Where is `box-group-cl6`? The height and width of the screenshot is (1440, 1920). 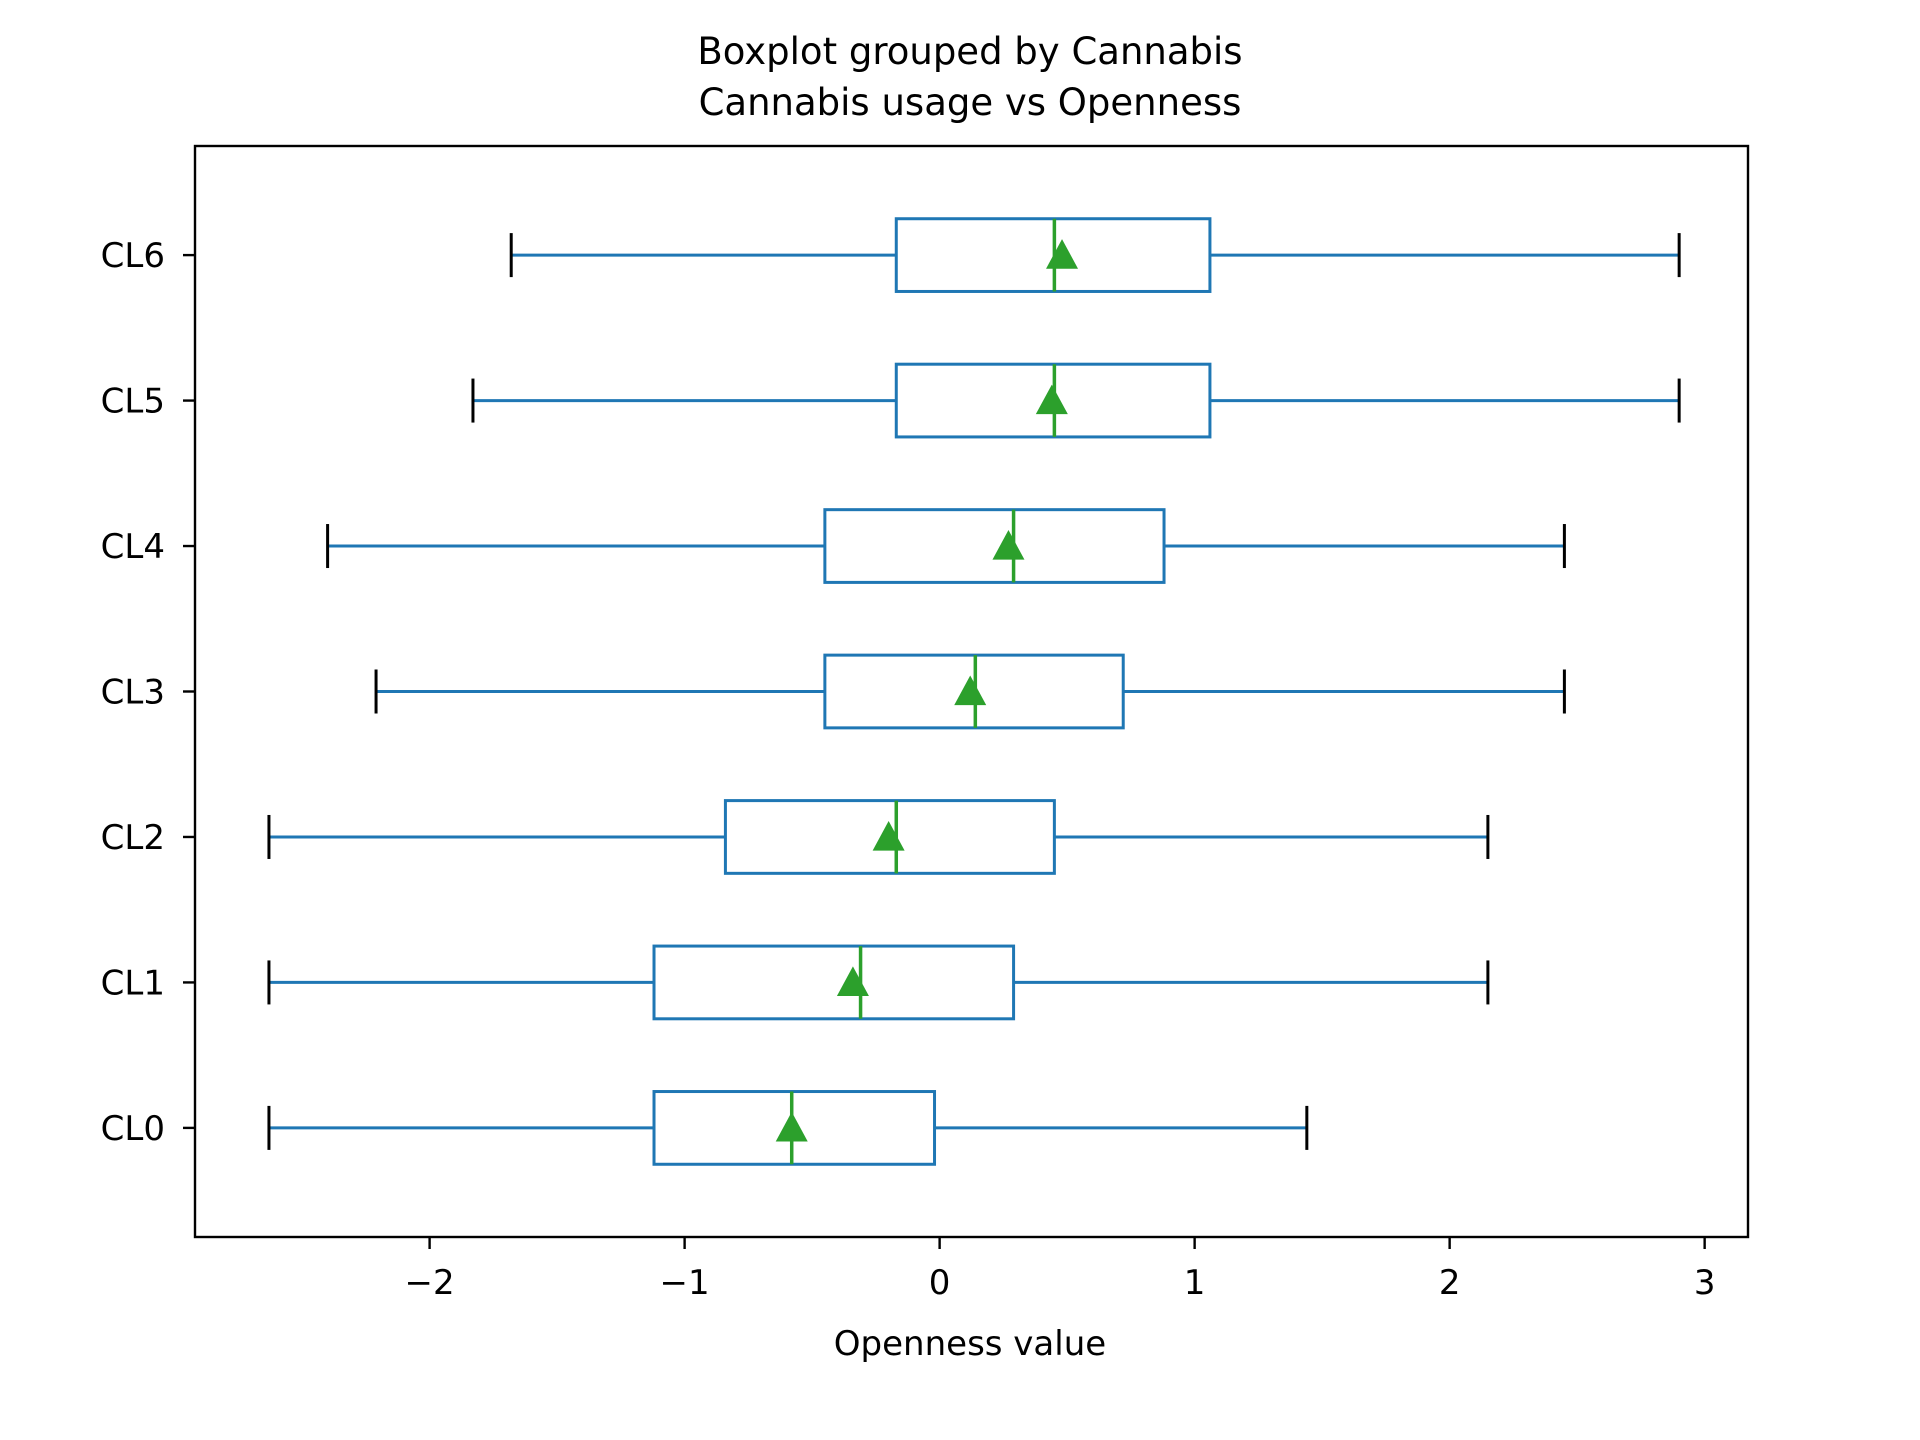
box-group-cl6 is located at coordinates (1095, 255).